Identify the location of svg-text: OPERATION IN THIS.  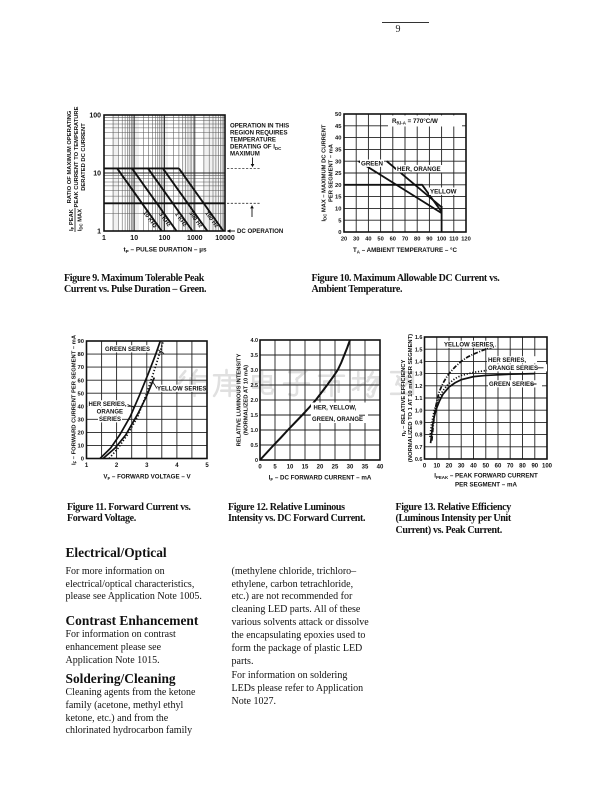
(259, 126).